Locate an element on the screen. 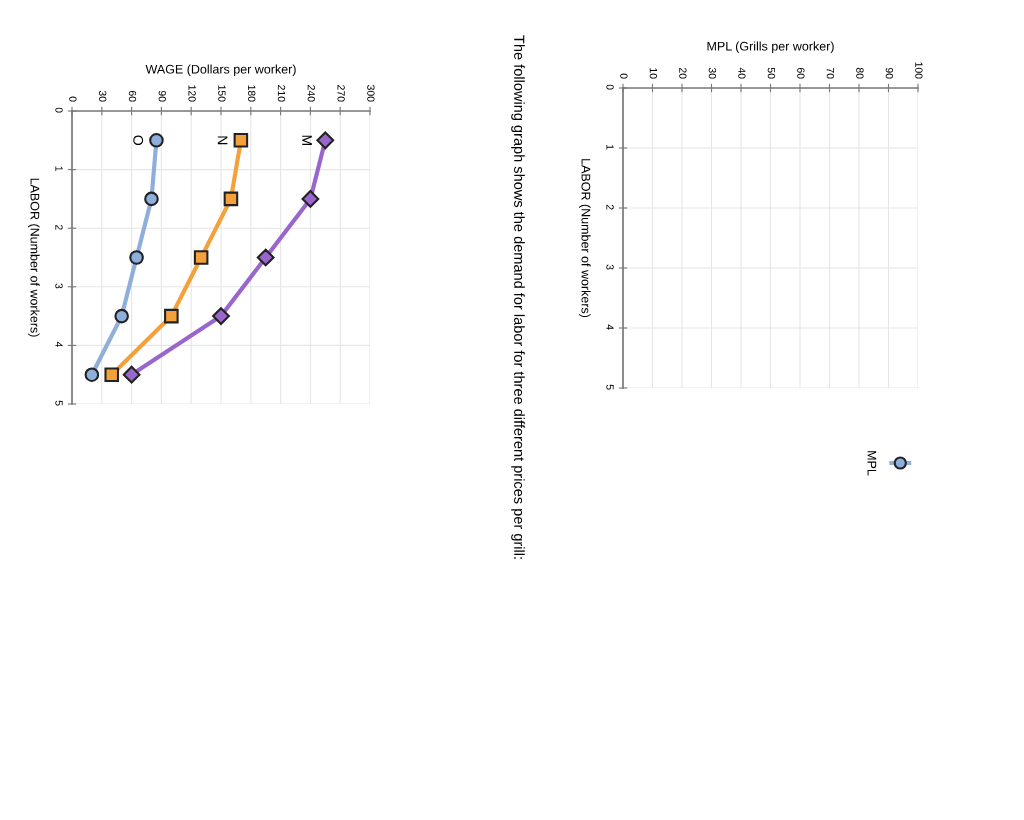 The image size is (1024, 820). x-tick-label: 100 is located at coordinates (919, 70).